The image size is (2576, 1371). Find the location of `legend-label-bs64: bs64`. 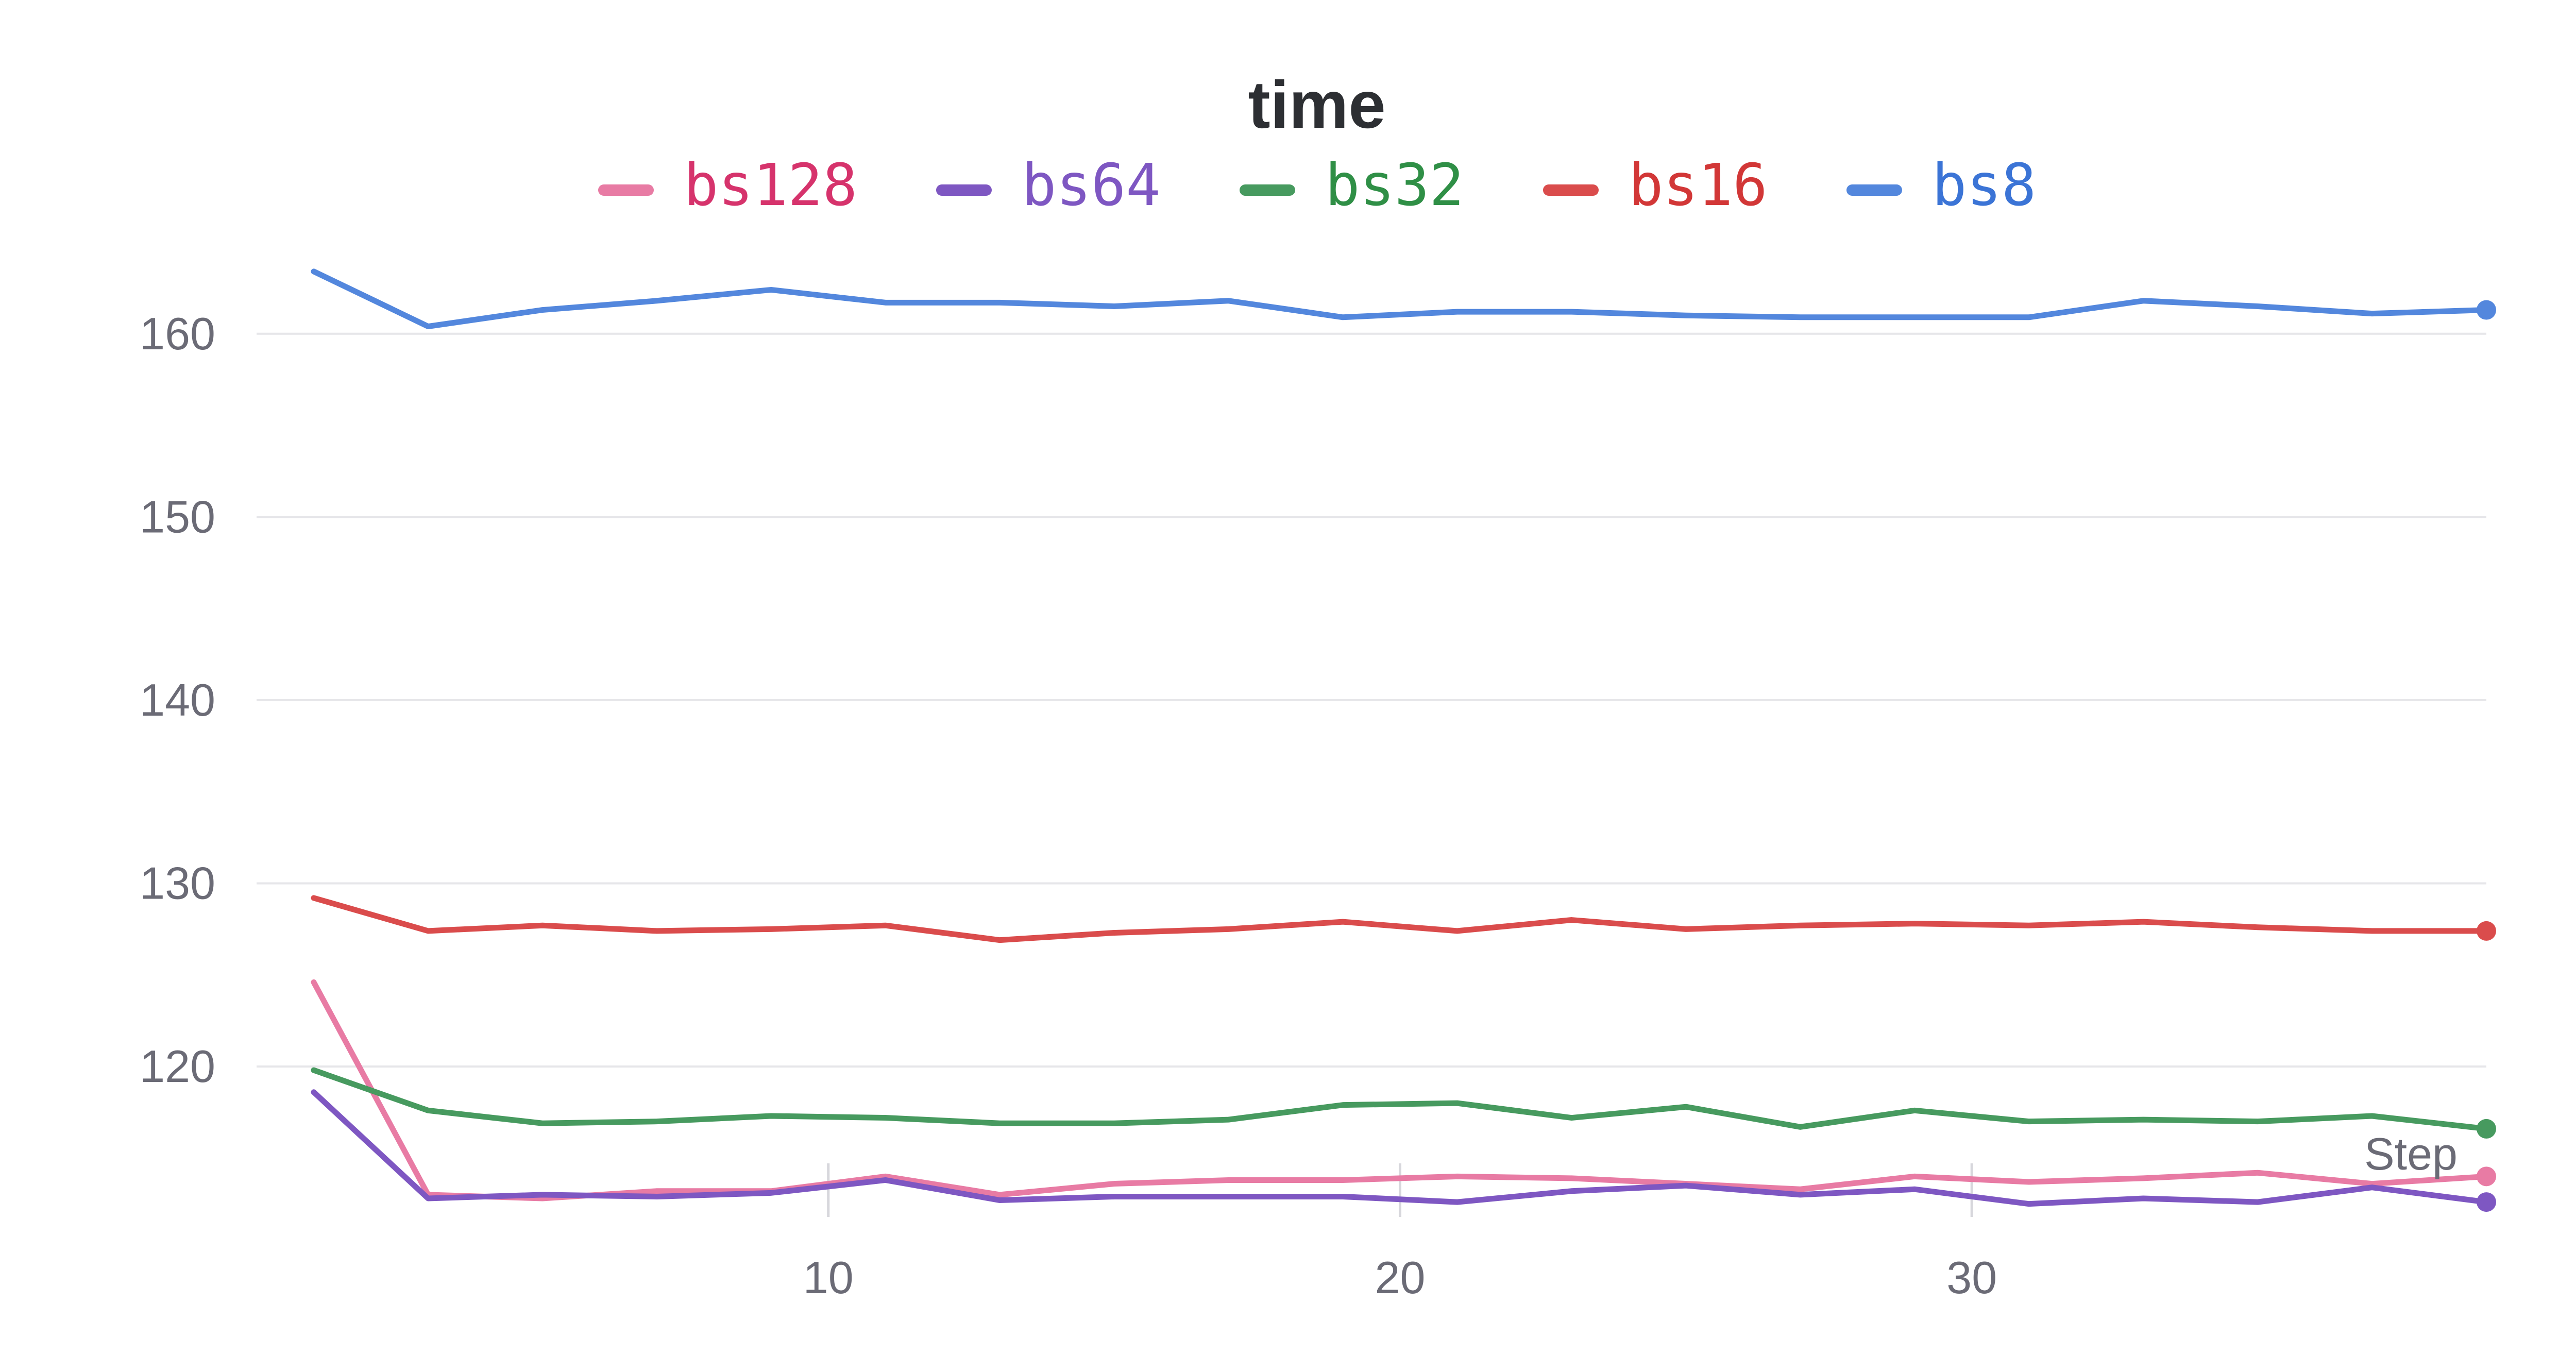

legend-label-bs64: bs64 is located at coordinates (1091, 185).